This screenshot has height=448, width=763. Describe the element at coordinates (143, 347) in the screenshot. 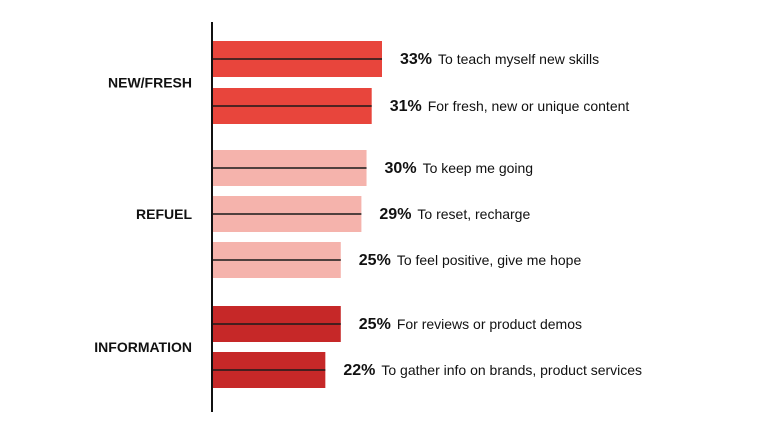

I see `group-label: INFORMATION` at that location.